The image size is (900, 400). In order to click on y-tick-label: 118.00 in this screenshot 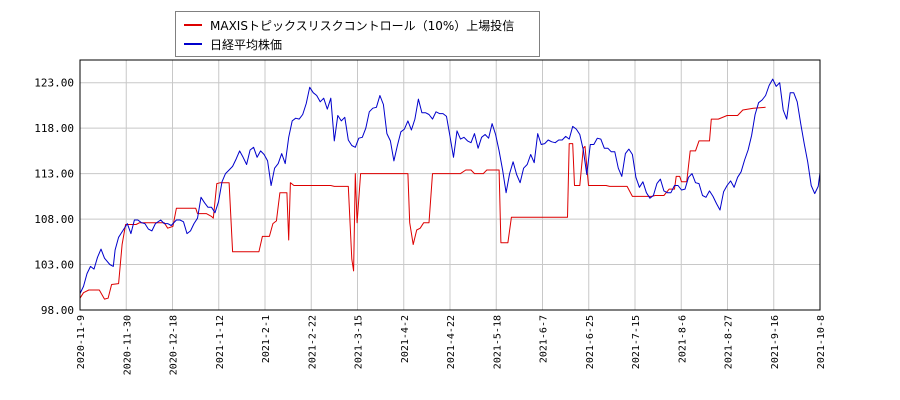, I will do `click(54, 128)`.